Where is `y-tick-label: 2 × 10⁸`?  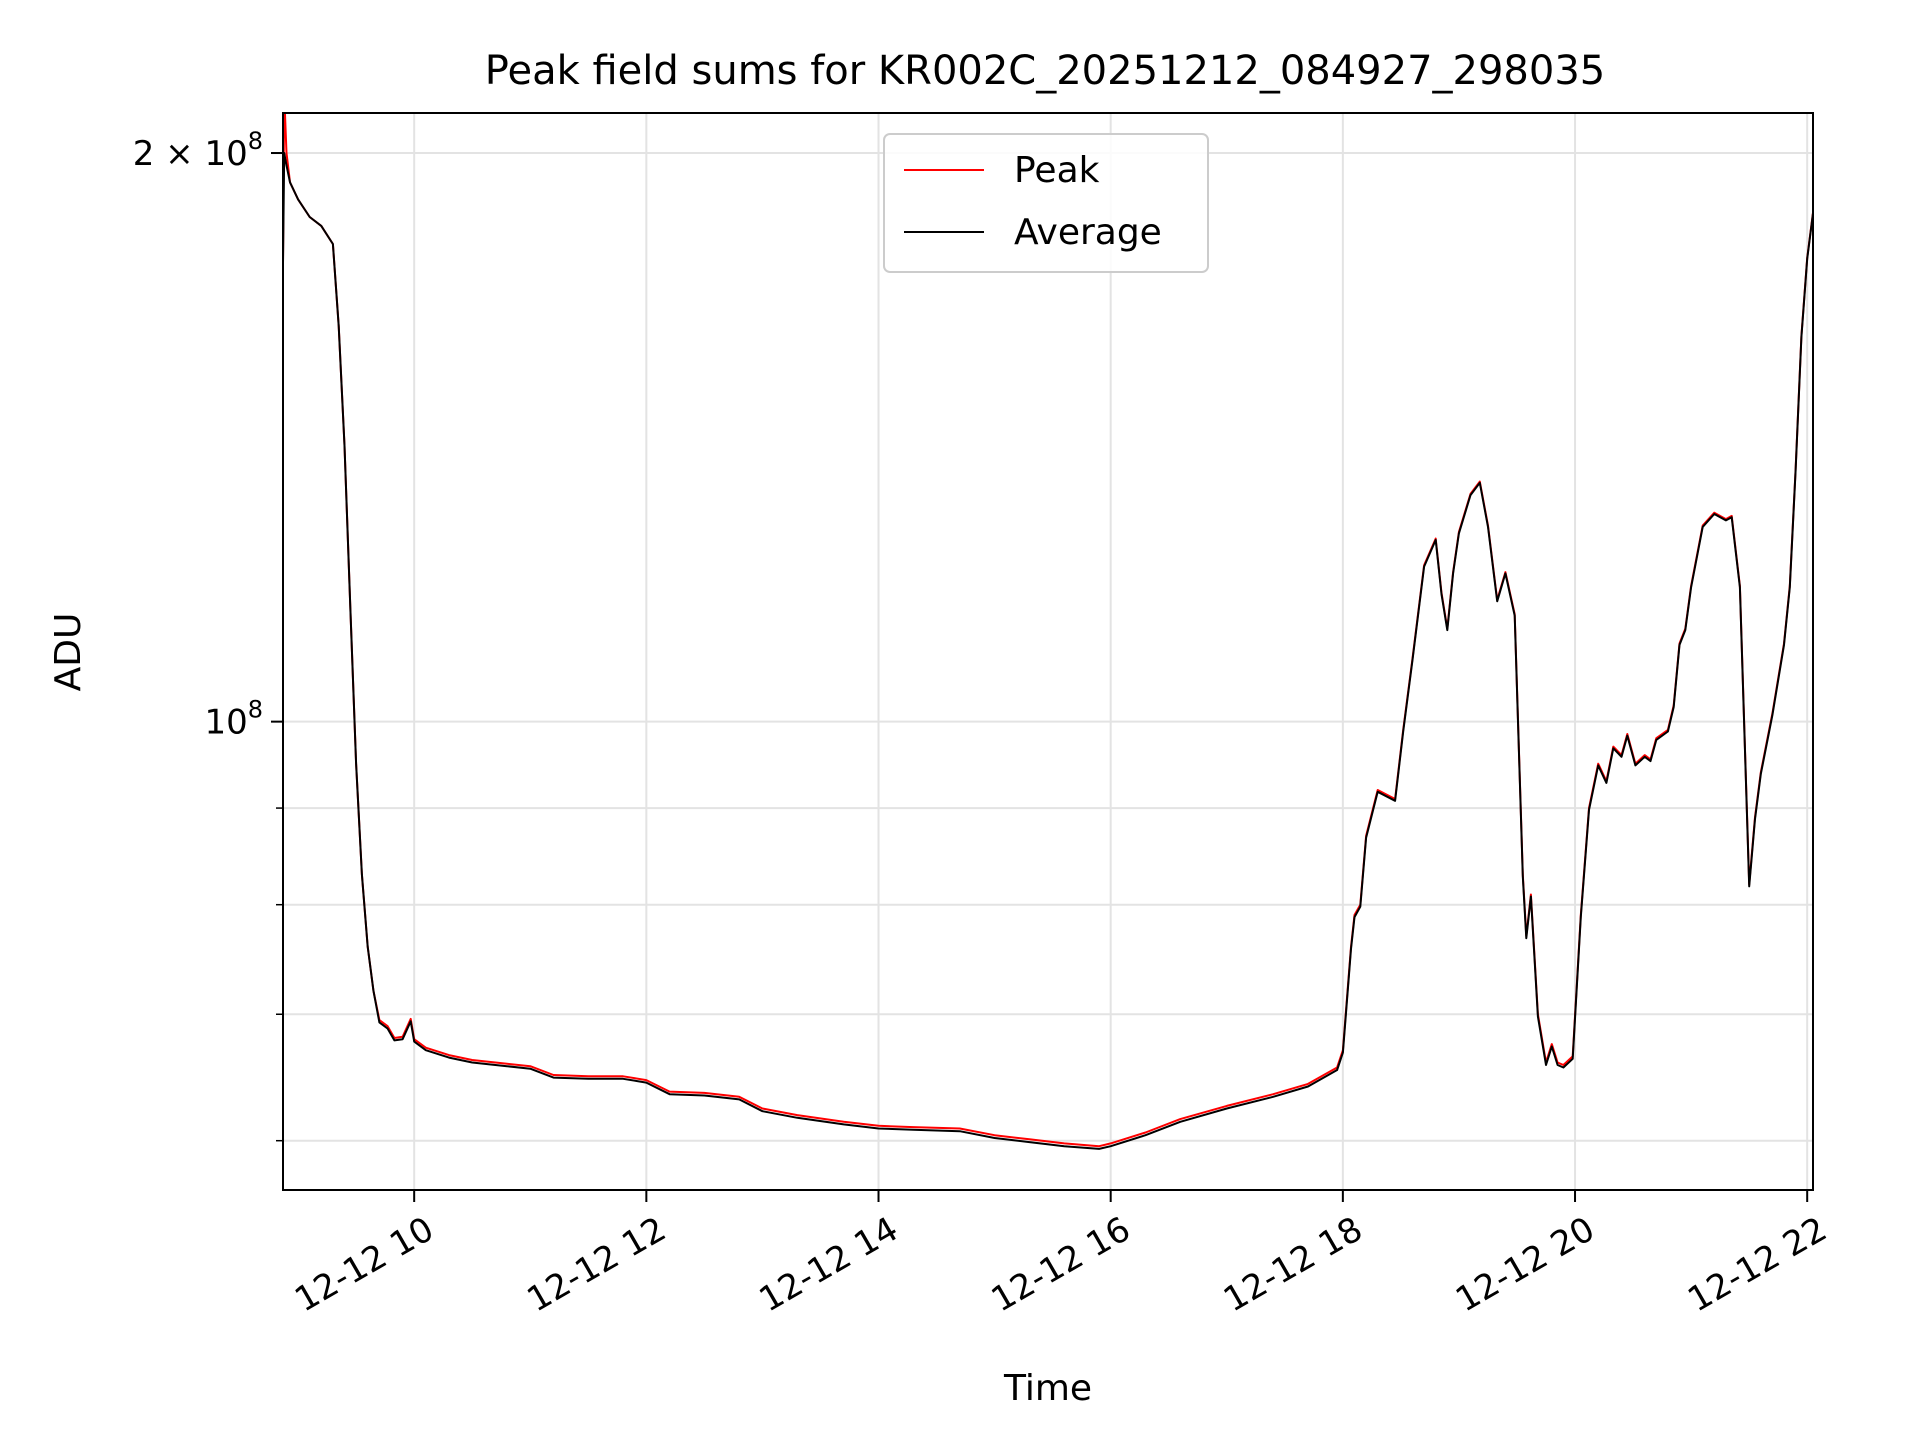
y-tick-label: 2 × 10⁸ is located at coordinates (198, 150).